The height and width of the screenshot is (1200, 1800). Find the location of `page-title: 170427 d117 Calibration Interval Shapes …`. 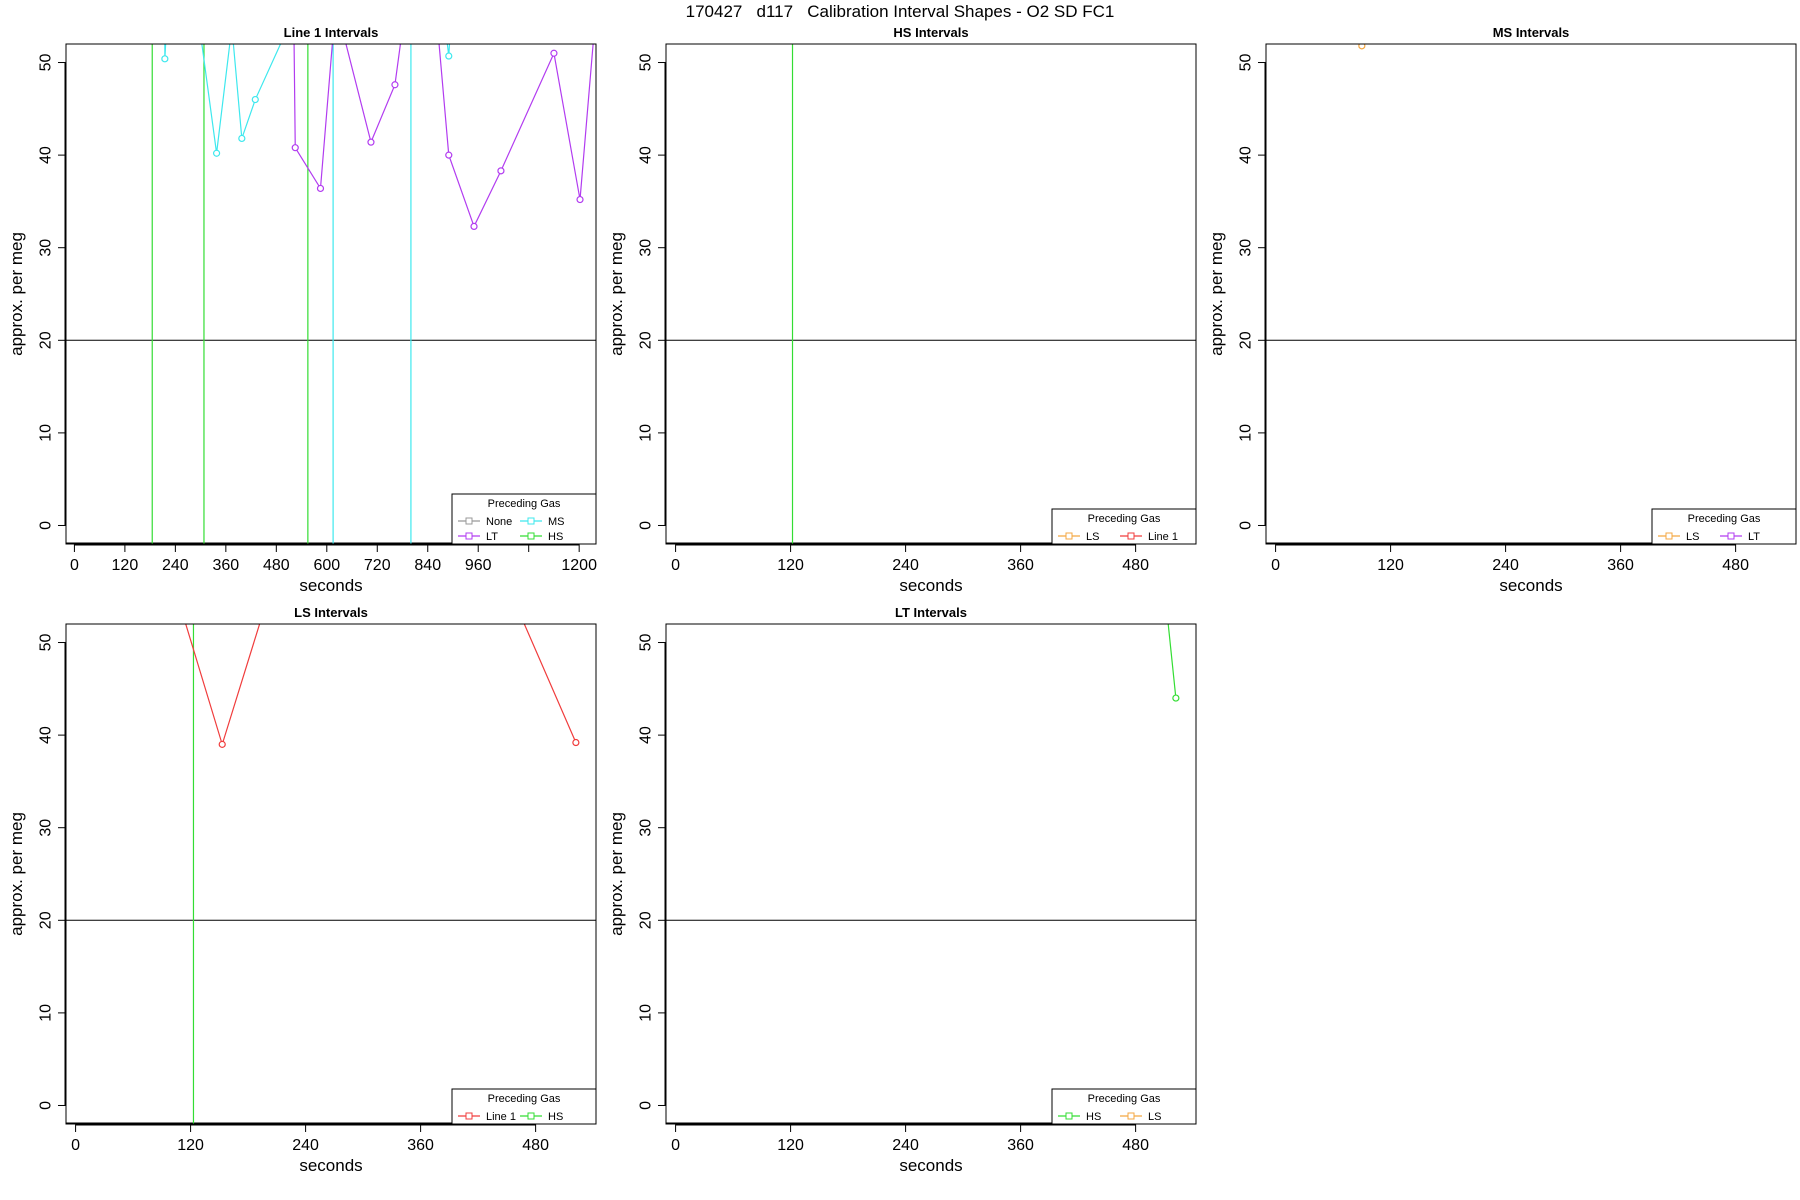

page-title: 170427 d117 Calibration Interval Shapes … is located at coordinates (900, 11).